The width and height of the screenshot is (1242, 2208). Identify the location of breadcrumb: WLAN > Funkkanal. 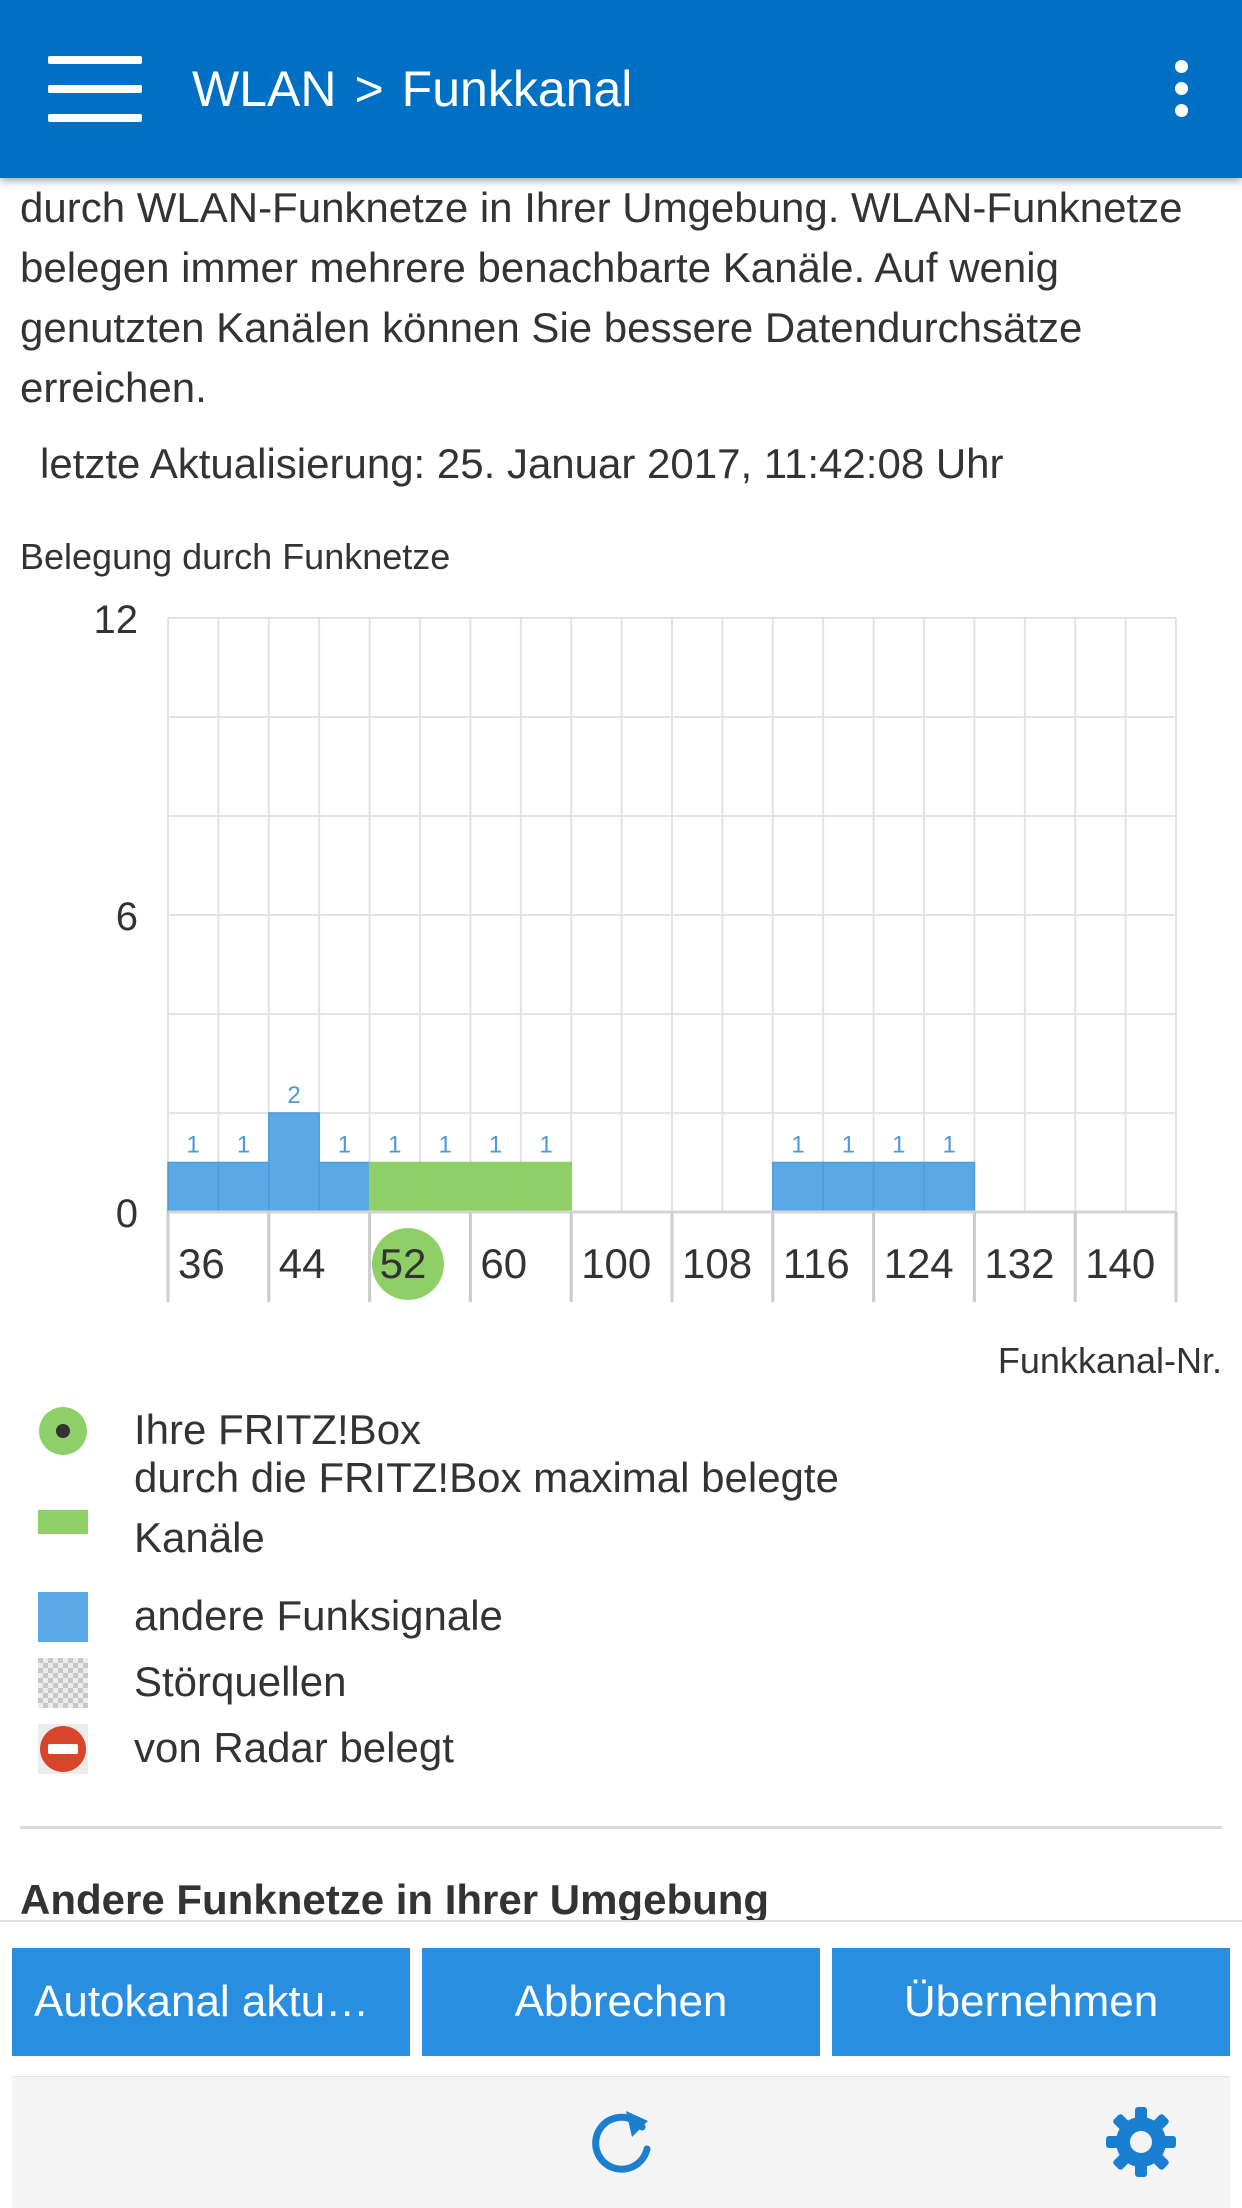
(412, 89).